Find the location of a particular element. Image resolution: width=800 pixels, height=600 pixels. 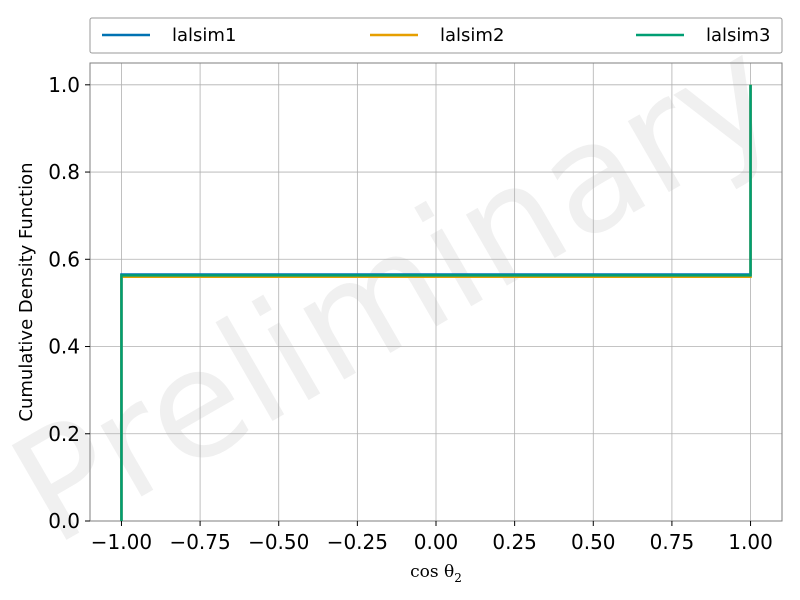

x-tick-label: 0.25 is located at coordinates (514, 542).